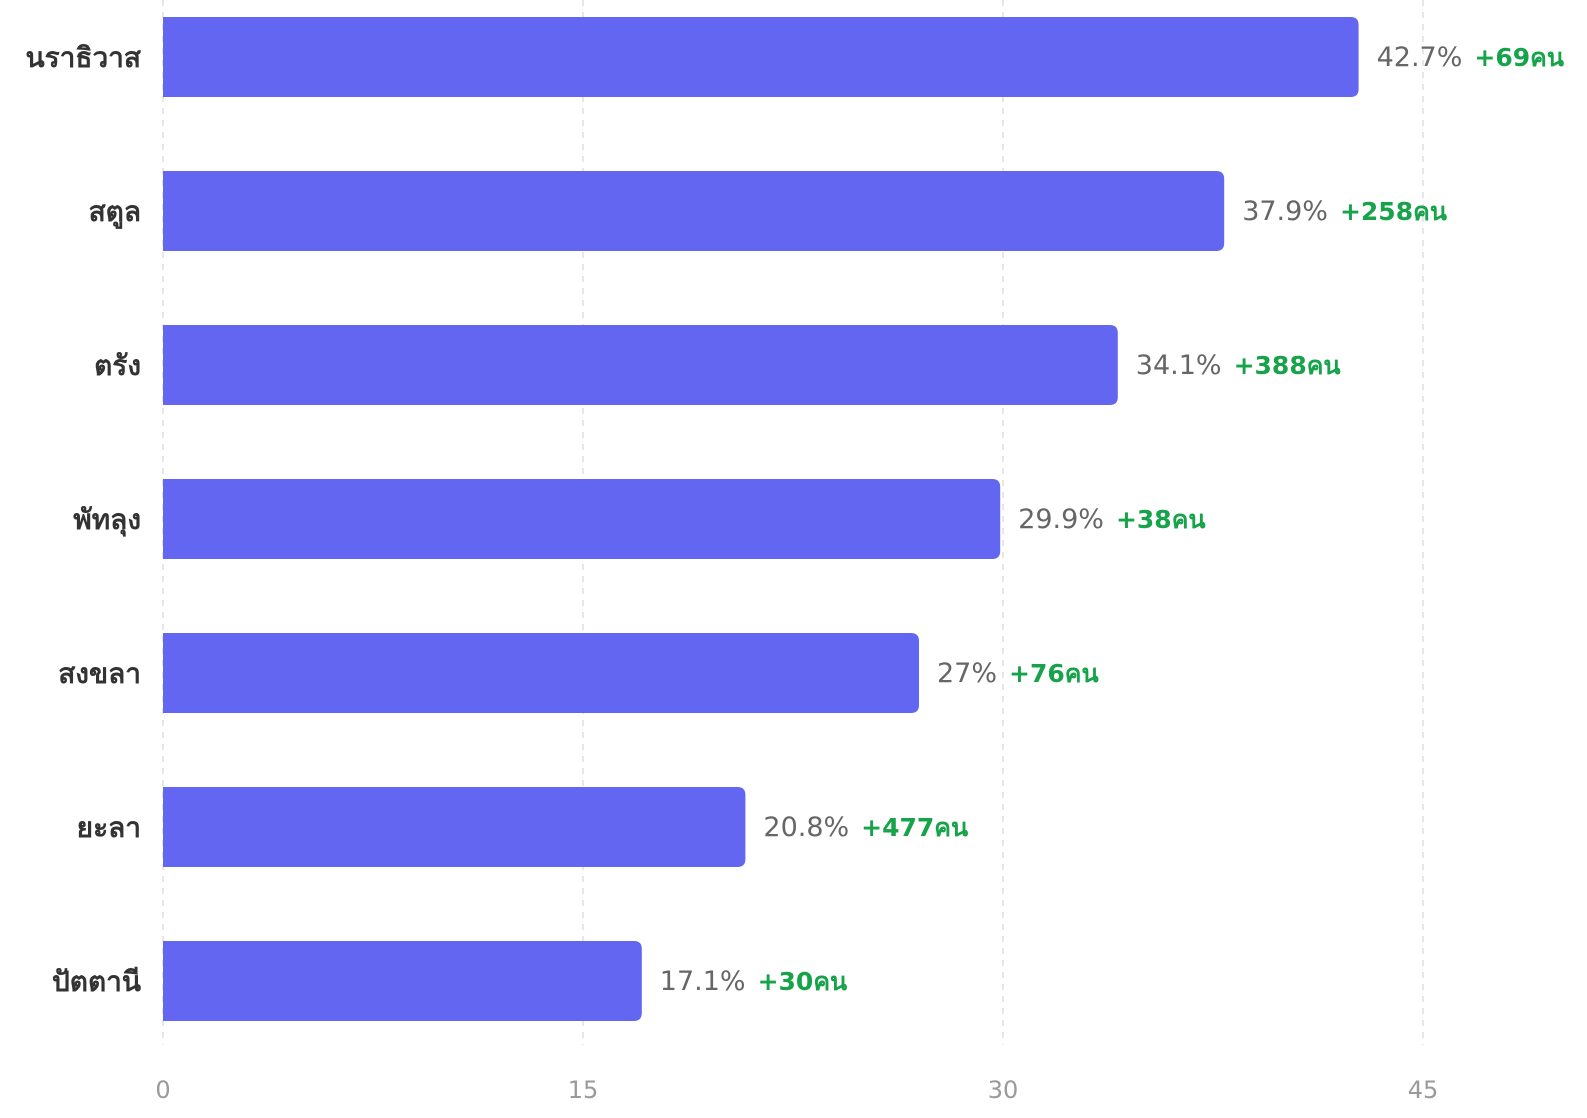  What do you see at coordinates (109, 827) in the screenshot?
I see `category-label-6: ยะลา` at bounding box center [109, 827].